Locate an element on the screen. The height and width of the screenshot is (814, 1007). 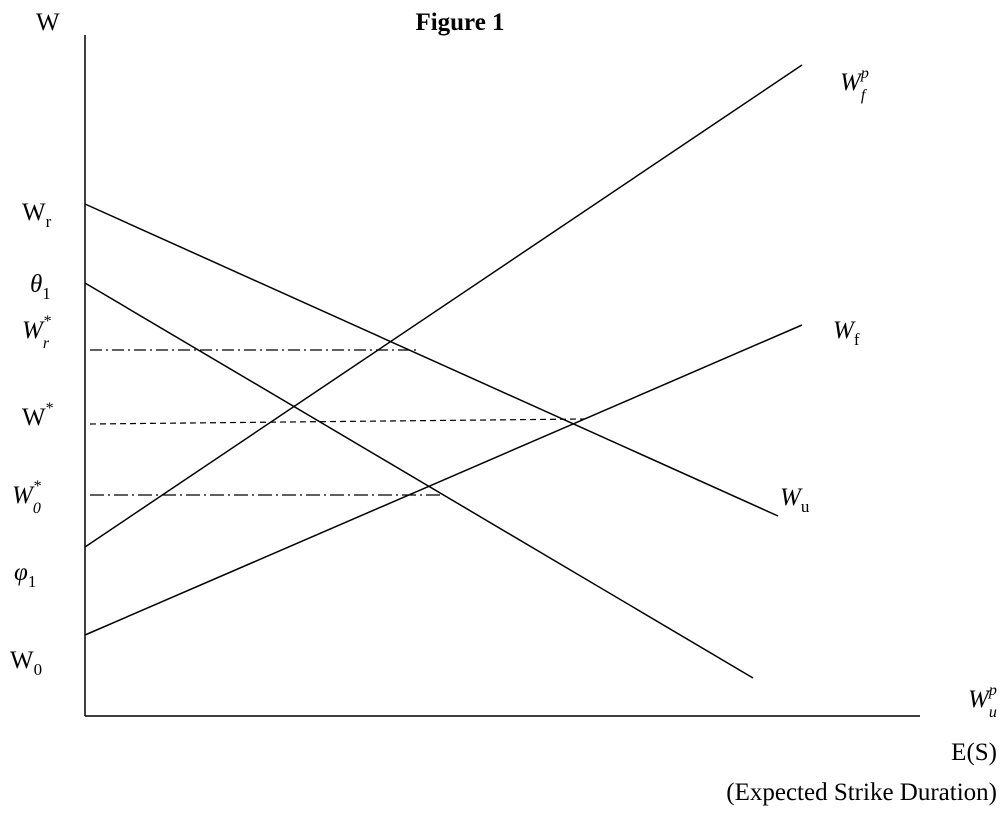
math-label: W0 is located at coordinates (26, 663).